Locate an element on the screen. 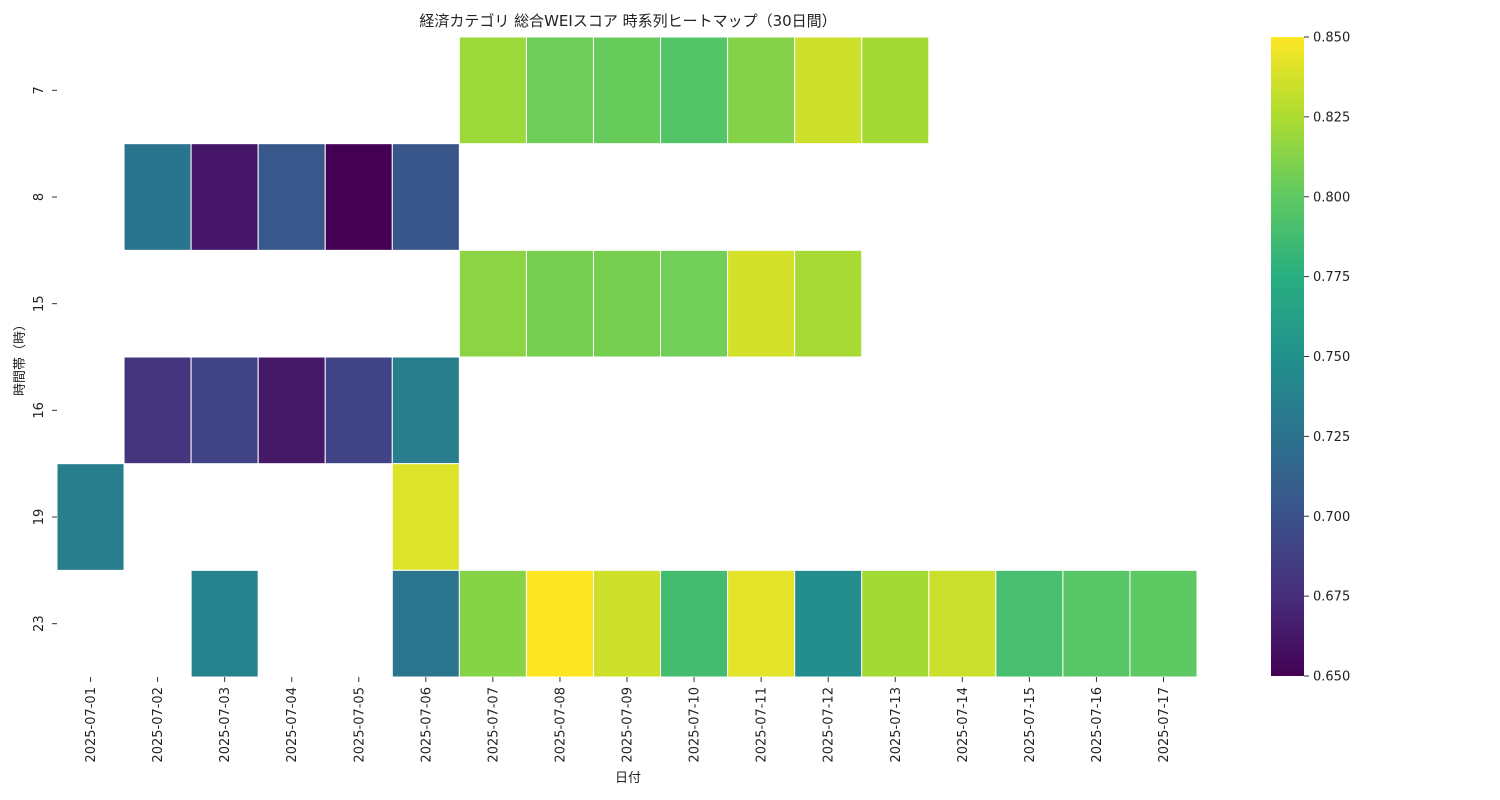  colorbar-tick-label: 0.650 is located at coordinates (1331, 677).